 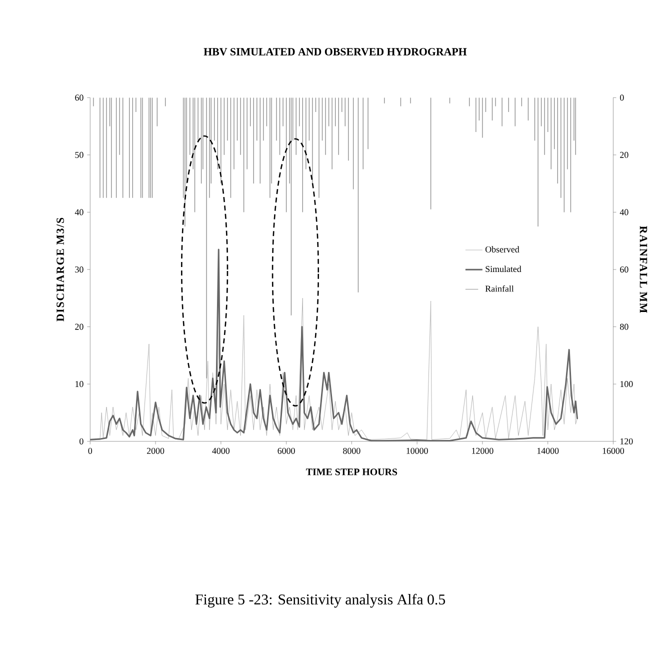 I want to click on x-tick-label: 14000, so click(x=548, y=451).